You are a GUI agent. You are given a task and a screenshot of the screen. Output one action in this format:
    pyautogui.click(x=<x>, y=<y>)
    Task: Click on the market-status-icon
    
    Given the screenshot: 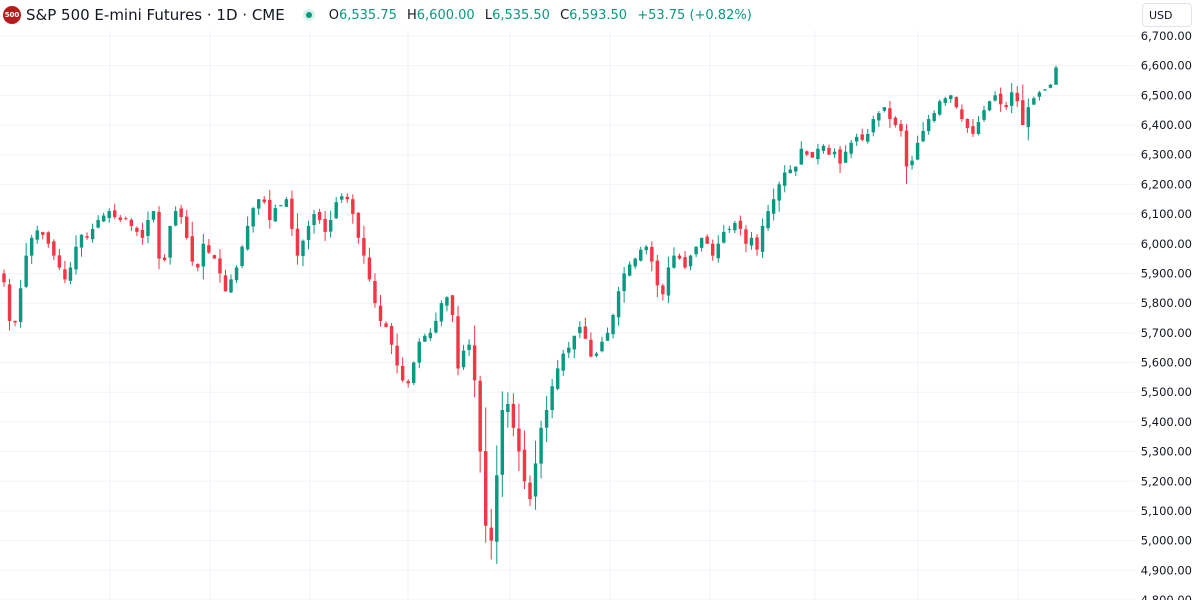 What is the action you would take?
    pyautogui.click(x=308, y=15)
    